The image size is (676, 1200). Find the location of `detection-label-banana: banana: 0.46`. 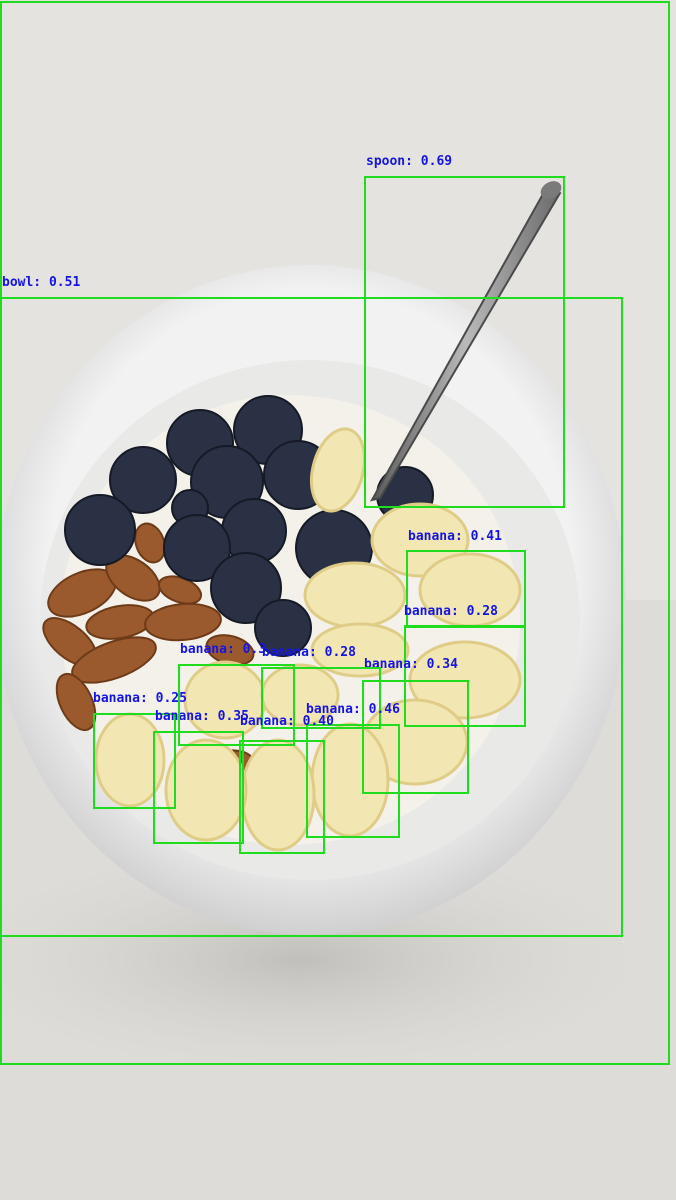

detection-label-banana: banana: 0.46 is located at coordinates (353, 709).